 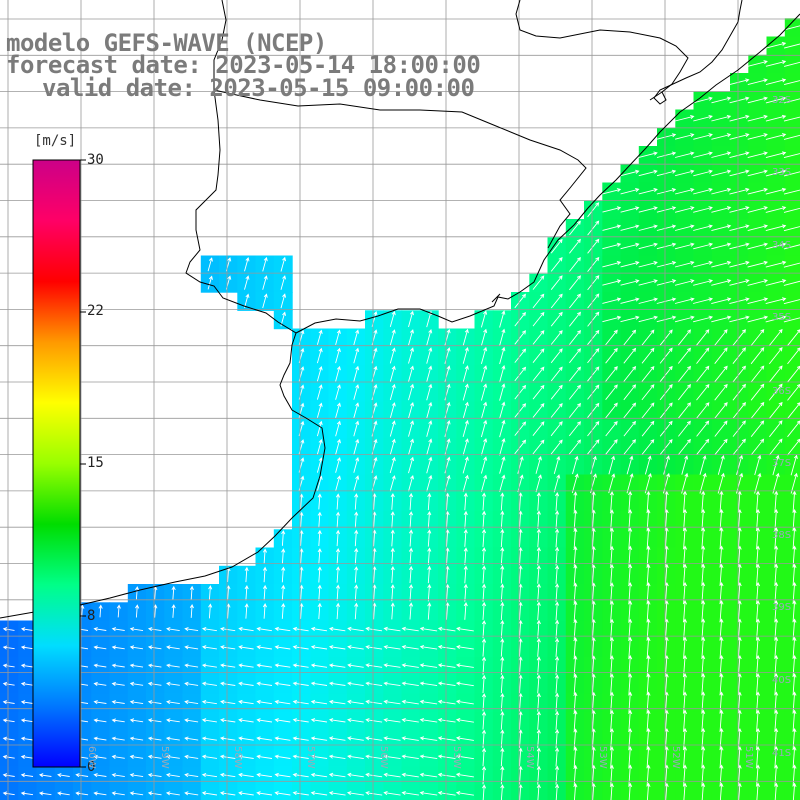 I want to click on lon-label-57w: 57W, so click(x=310, y=757).